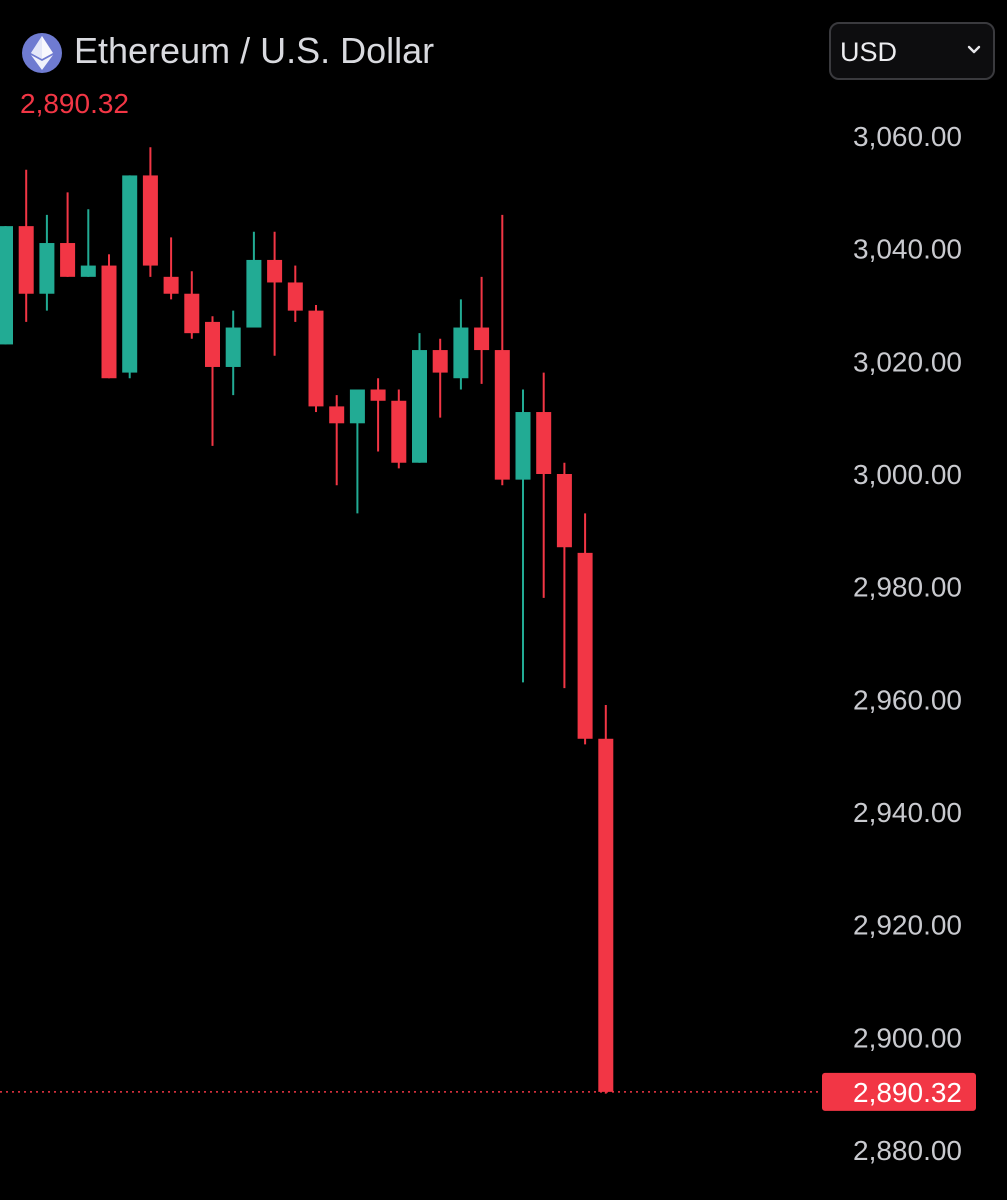  I want to click on y-tick-label: 3,040.00, so click(907, 249).